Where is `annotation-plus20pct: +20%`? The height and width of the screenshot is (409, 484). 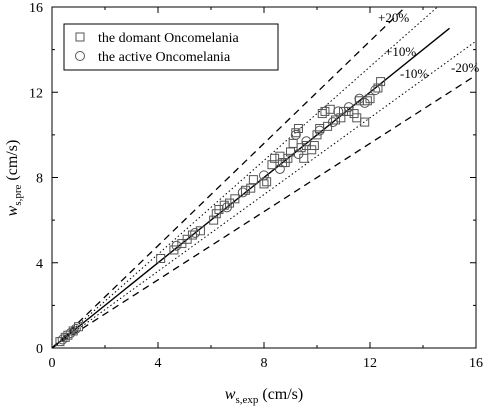
annotation-plus20pct: +20% is located at coordinates (393, 17).